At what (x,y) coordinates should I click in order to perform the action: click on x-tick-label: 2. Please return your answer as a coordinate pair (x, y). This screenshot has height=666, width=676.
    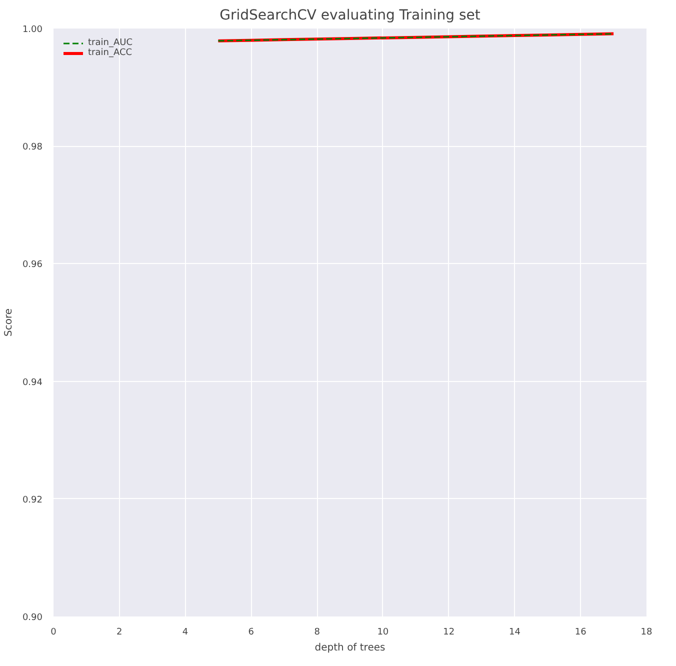
    Looking at the image, I should click on (119, 633).